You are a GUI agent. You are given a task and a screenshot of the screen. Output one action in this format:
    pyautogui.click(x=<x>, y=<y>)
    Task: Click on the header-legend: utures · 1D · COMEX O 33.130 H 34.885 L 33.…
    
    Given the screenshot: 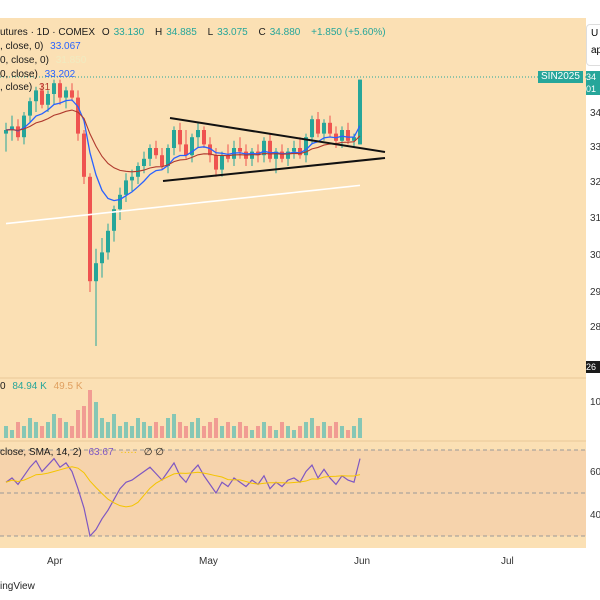 What is the action you would take?
    pyautogui.click(x=195, y=32)
    